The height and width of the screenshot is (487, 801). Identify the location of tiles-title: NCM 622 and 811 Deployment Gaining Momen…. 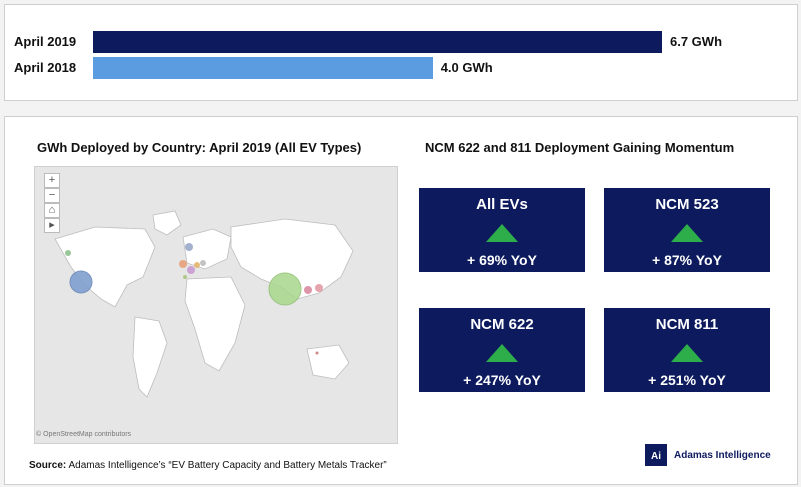
(580, 147).